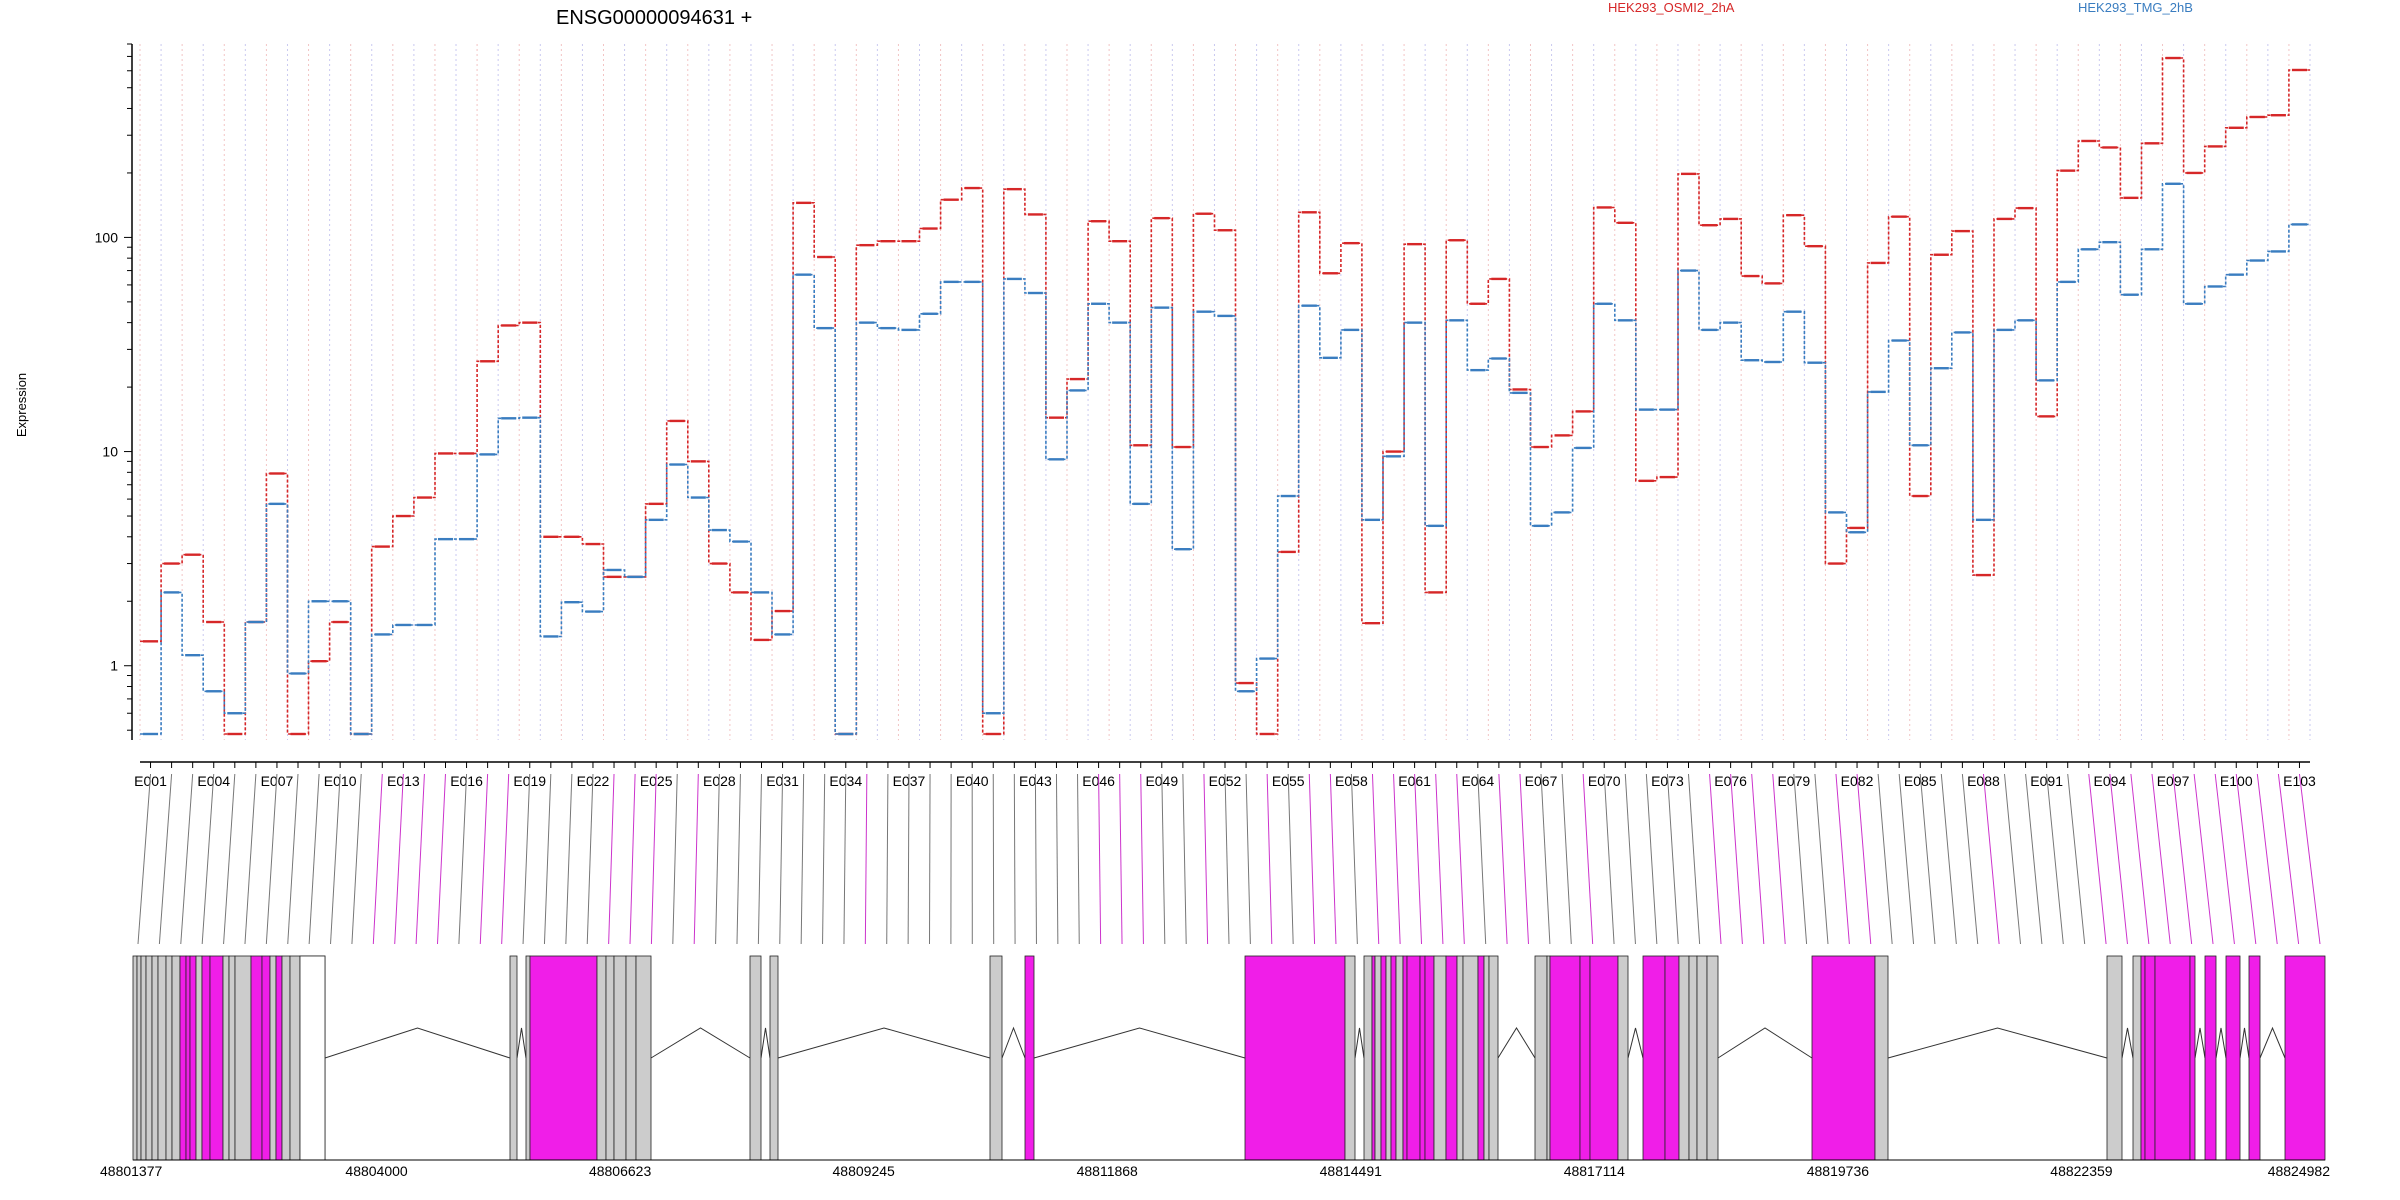 This screenshot has height=1200, width=2400. I want to click on genome-position-label: 48824982, so click(2299, 1171).